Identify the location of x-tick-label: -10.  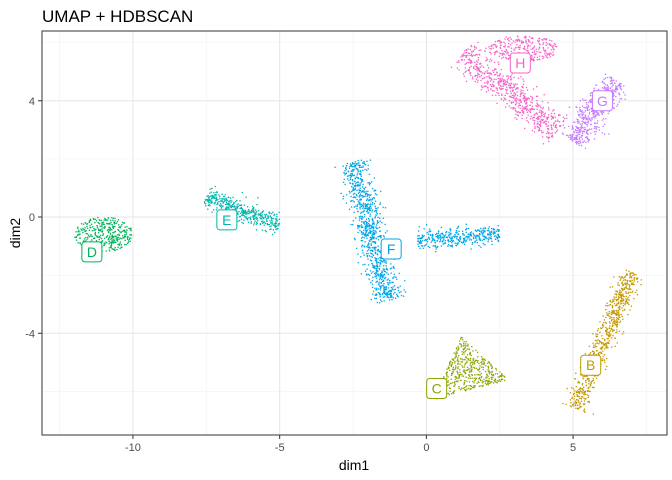
(133, 448).